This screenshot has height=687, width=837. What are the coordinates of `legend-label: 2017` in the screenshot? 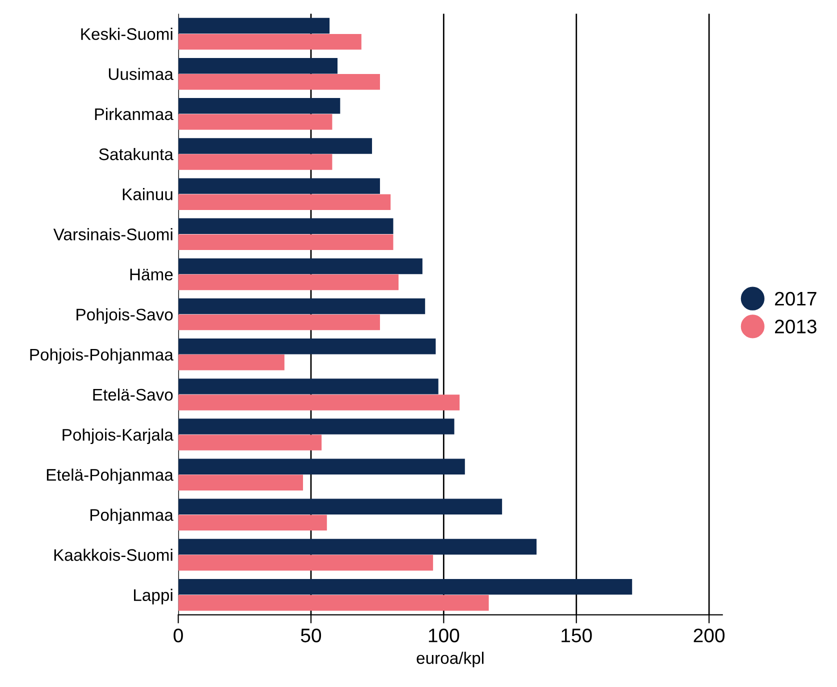 It's located at (795, 299).